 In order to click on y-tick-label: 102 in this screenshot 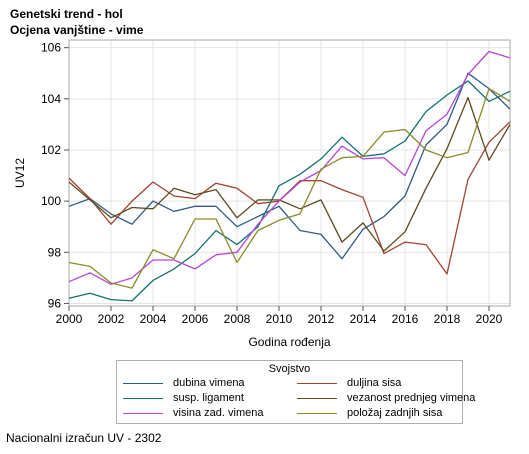, I will do `click(51, 150)`.